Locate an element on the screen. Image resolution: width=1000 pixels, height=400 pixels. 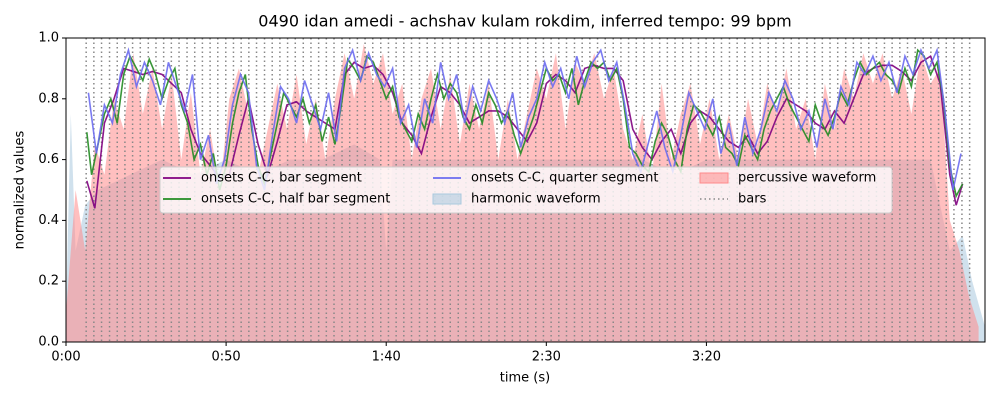
y-tick-label: 0.0 is located at coordinates (48, 342).